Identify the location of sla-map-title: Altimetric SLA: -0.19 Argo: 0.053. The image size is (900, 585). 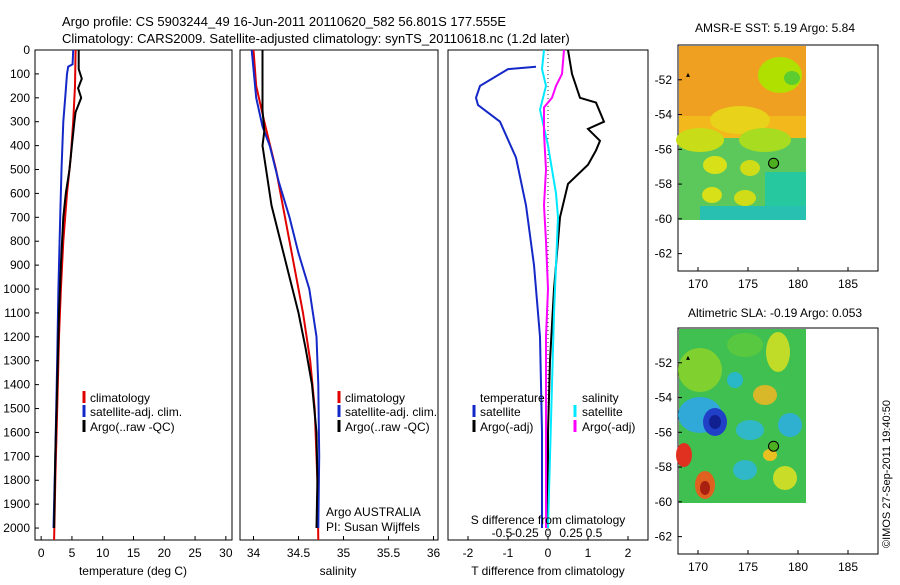
(775, 313).